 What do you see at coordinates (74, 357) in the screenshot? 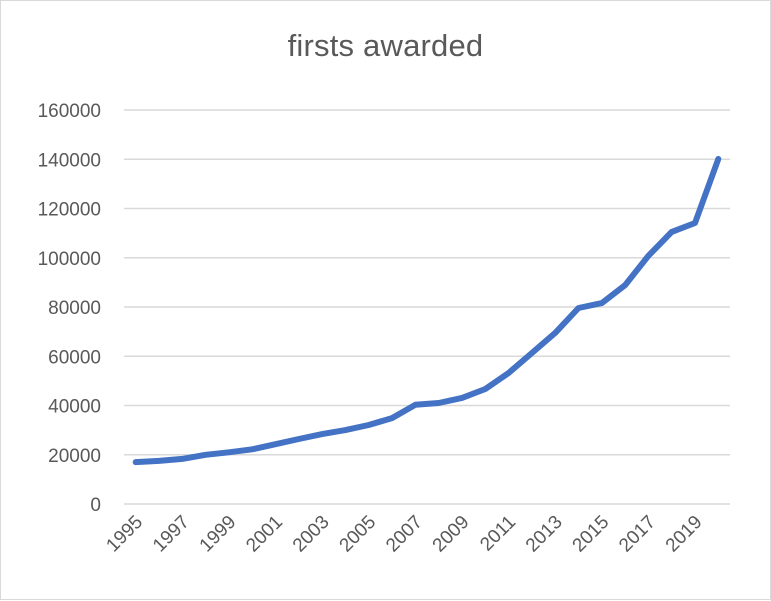
I see `y-tick-label: 60000` at bounding box center [74, 357].